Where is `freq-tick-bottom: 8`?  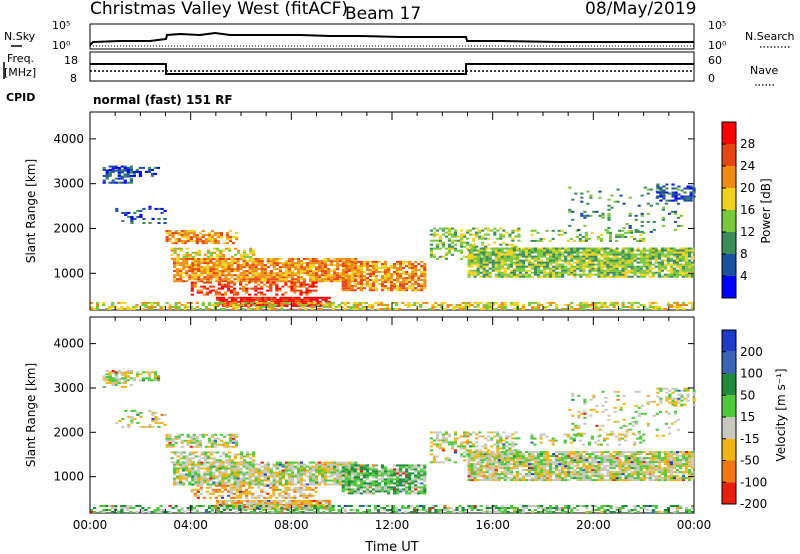 freq-tick-bottom: 8 is located at coordinates (73, 78).